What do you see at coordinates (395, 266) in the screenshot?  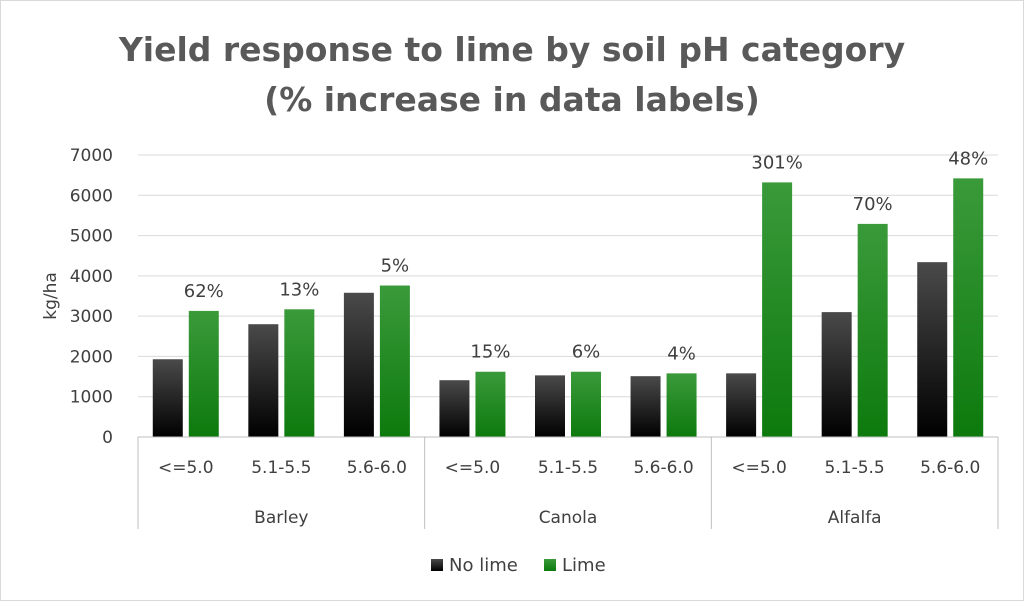 I see `data-label: 5%` at bounding box center [395, 266].